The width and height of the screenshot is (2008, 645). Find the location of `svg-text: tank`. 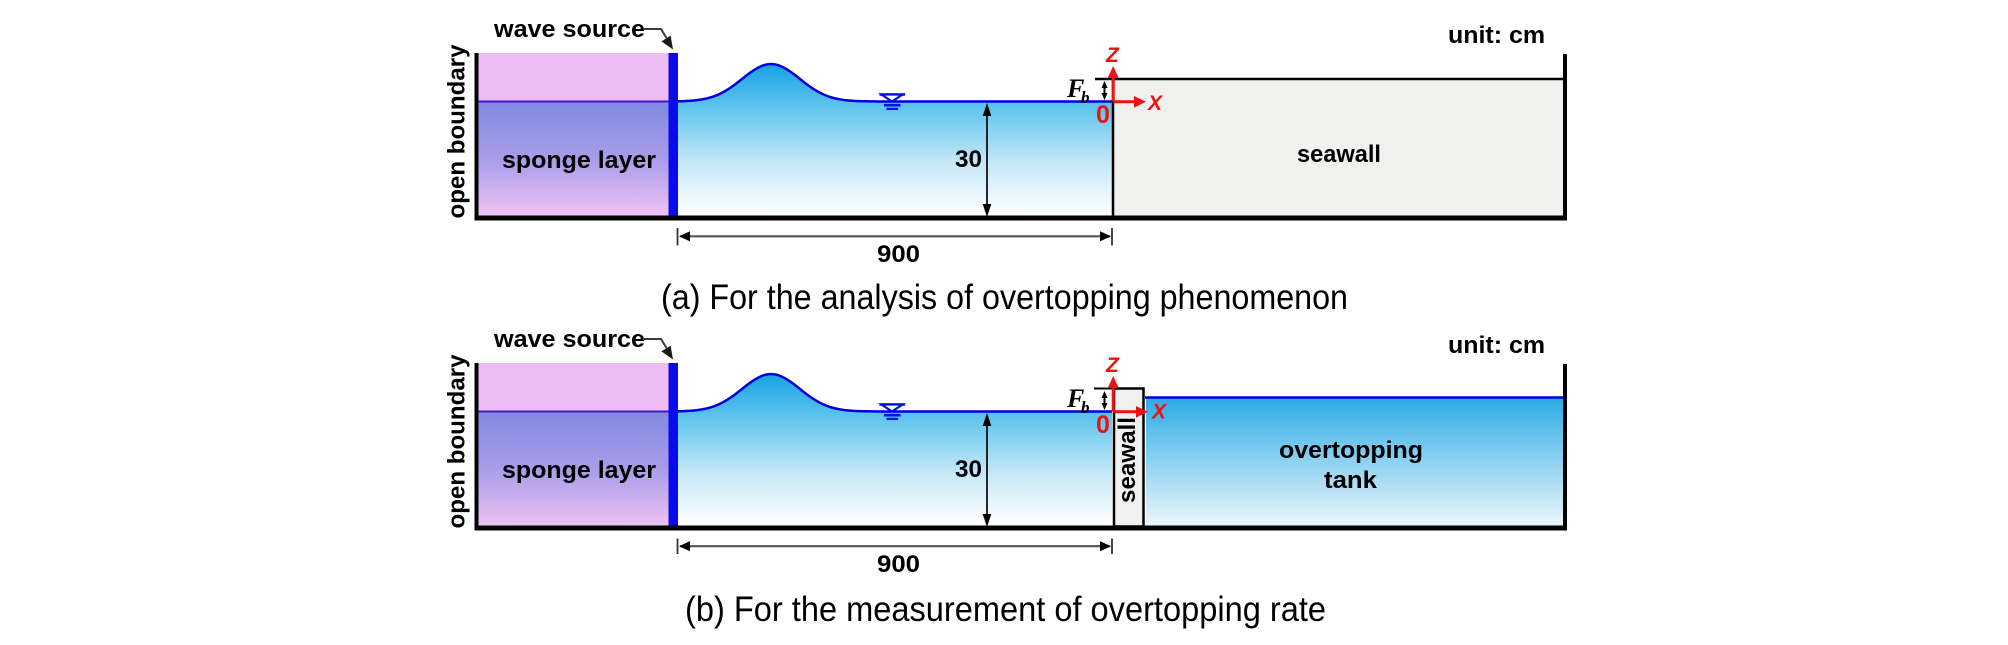

svg-text: tank is located at coordinates (1351, 480).